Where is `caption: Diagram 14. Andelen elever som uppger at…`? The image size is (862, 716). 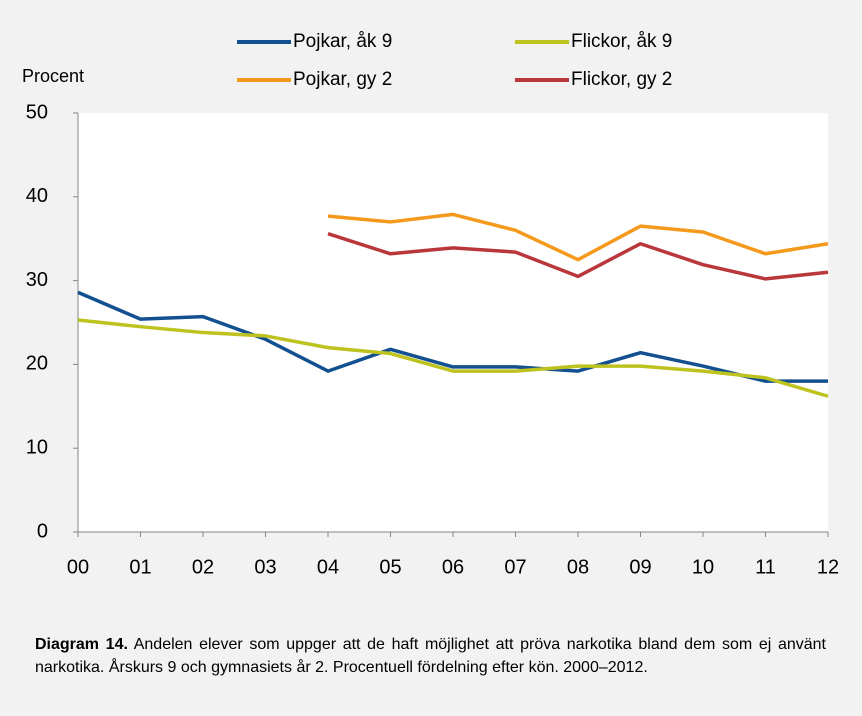 caption: Diagram 14. Andelen elever som uppger at… is located at coordinates (430, 656).